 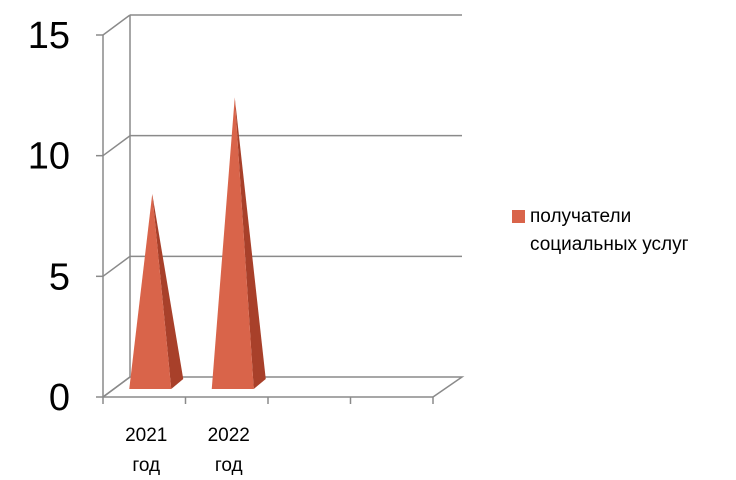 I want to click on floor-outline, so click(x=283, y=387).